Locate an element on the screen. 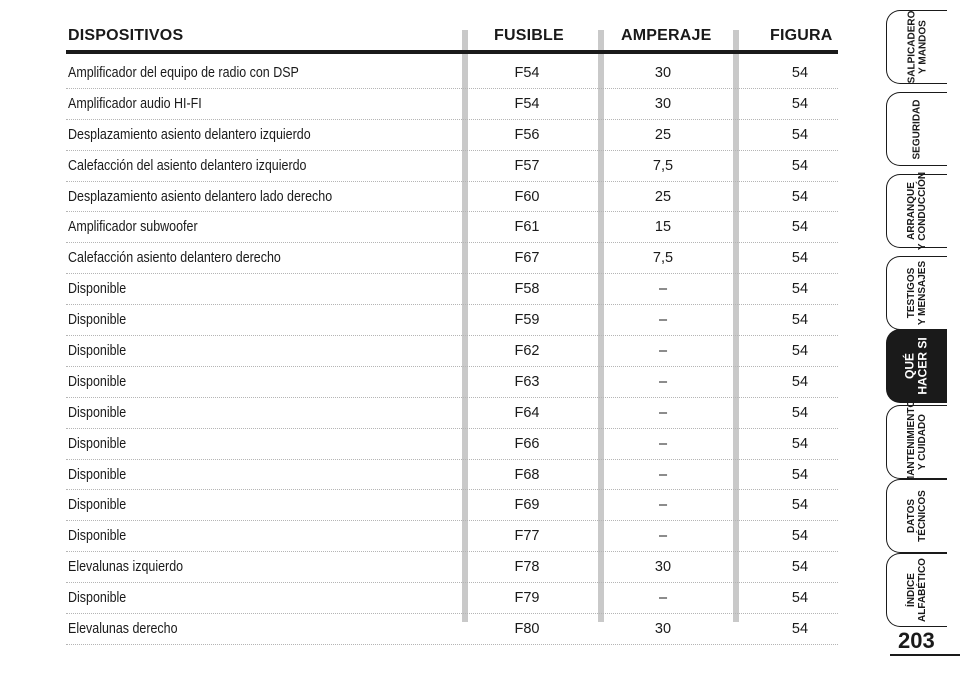 This screenshot has width=960, height=677. chapter-tab-label: MANTENIMIENTO Y CUIDADO is located at coordinates (917, 442).